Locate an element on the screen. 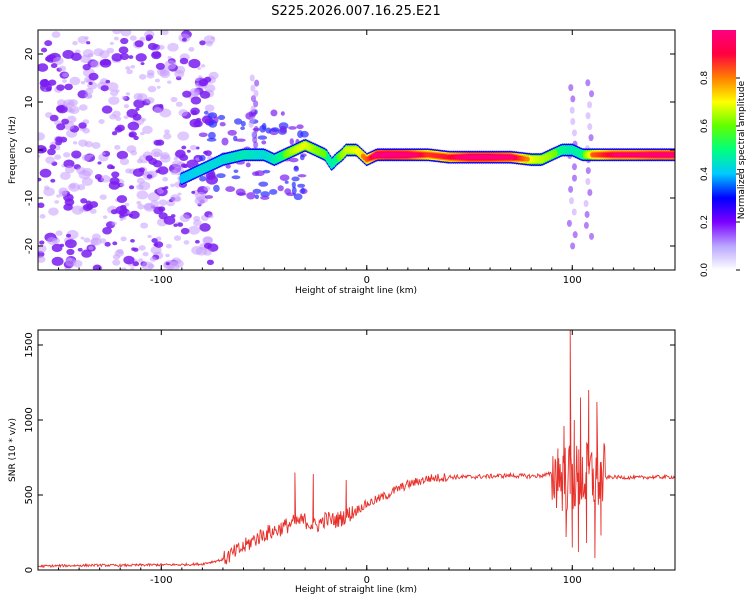  colorbar-ticks: 0.0 0.2 0.4 0.6 0.8 is located at coordinates (720, 174).